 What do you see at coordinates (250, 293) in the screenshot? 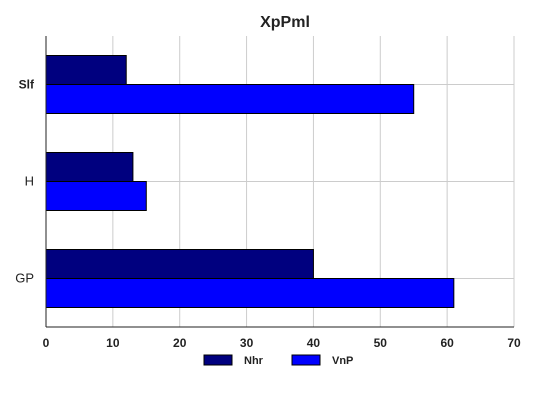
I see `bar-vnp-gp` at bounding box center [250, 293].